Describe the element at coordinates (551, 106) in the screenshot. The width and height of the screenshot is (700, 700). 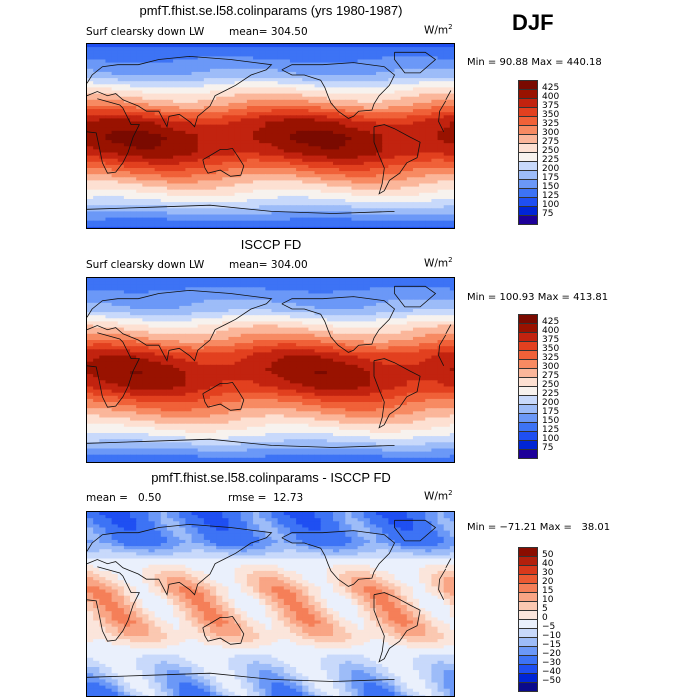
I see `colorbar-tick-label: 375` at that location.